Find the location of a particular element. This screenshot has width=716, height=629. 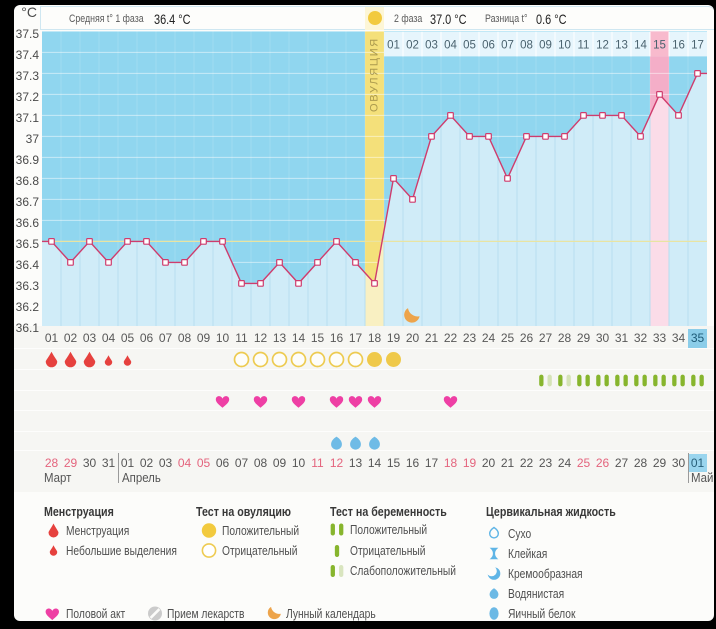

svg-text: 03 is located at coordinates (431, 45).